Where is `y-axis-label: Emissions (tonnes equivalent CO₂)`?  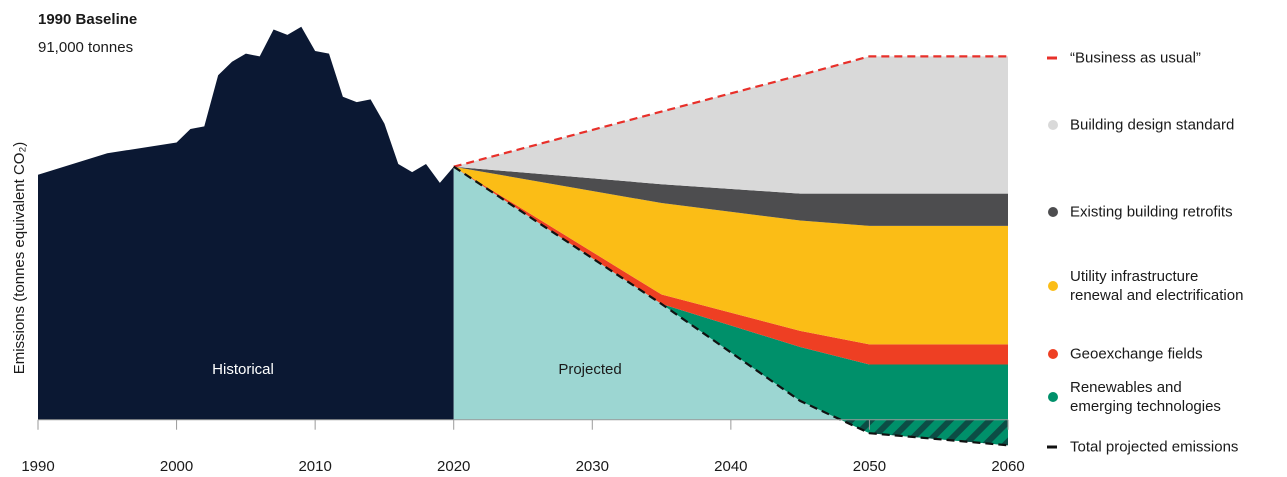
y-axis-label: Emissions (tonnes equivalent CO₂) is located at coordinates (19, 258).